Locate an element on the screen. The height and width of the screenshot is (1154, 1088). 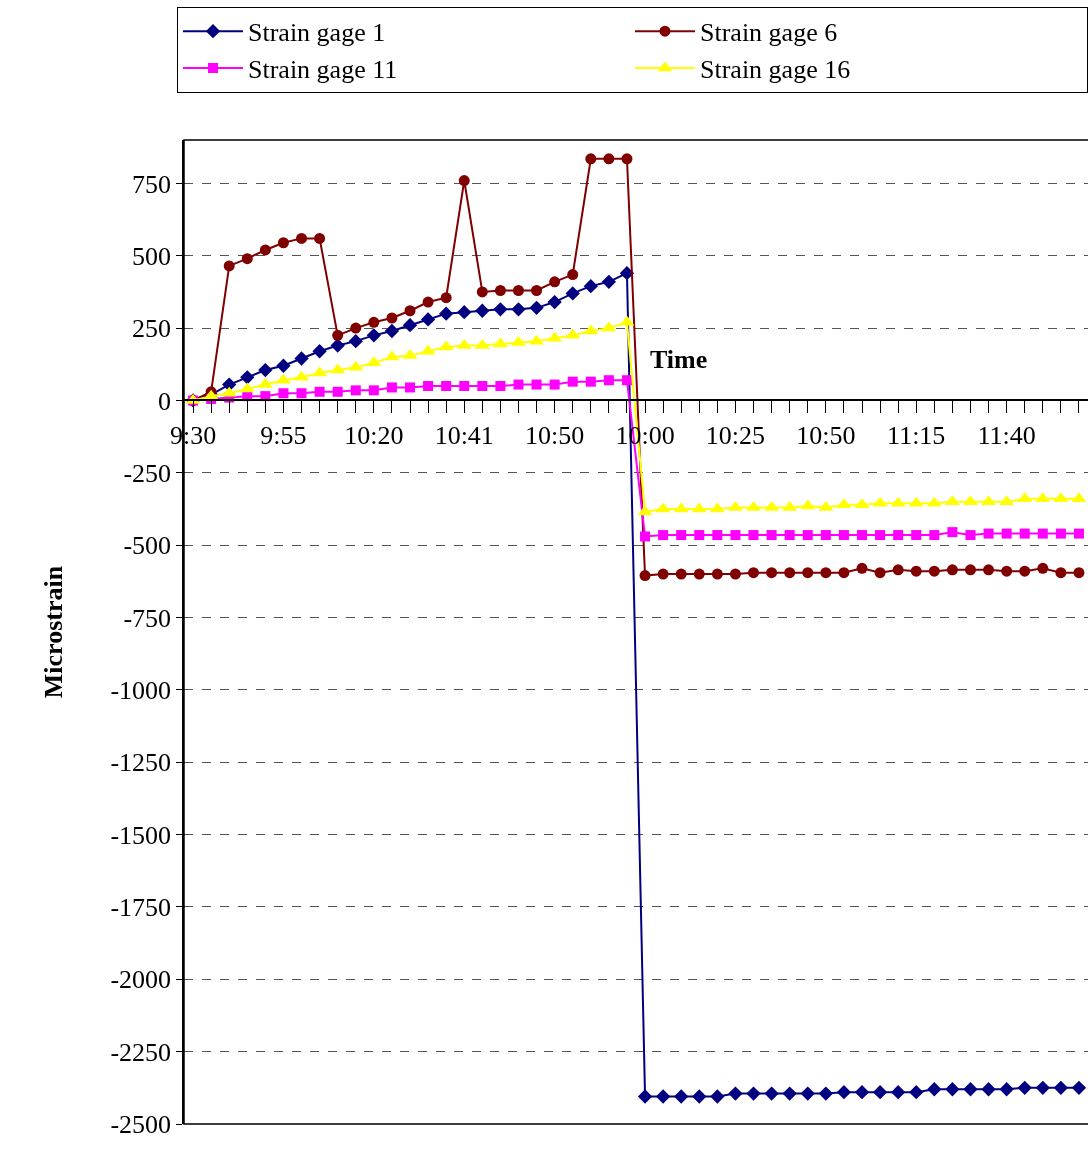
x-tick-label: 11:15 is located at coordinates (916, 436).